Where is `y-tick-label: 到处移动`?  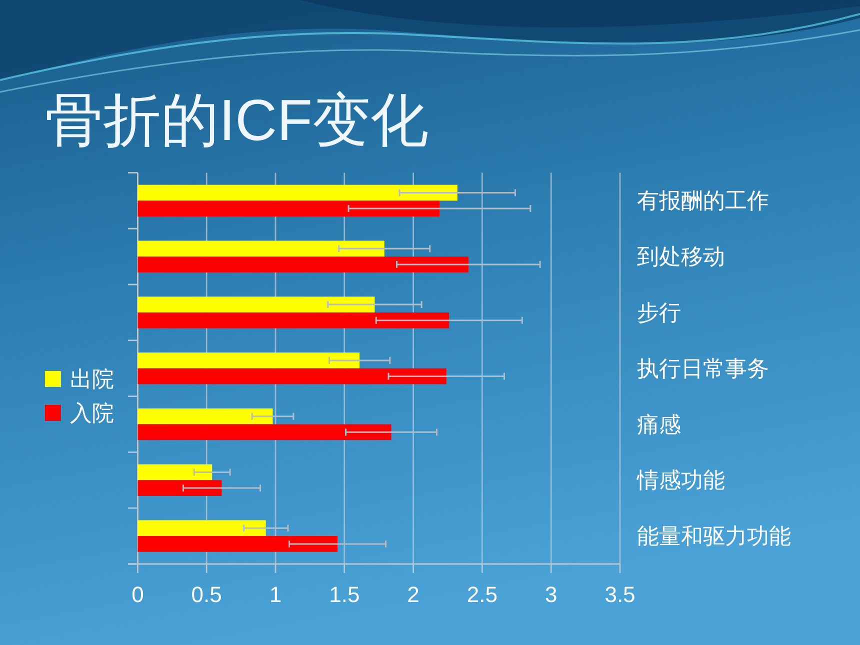
y-tick-label: 到处移动 is located at coordinates (681, 257).